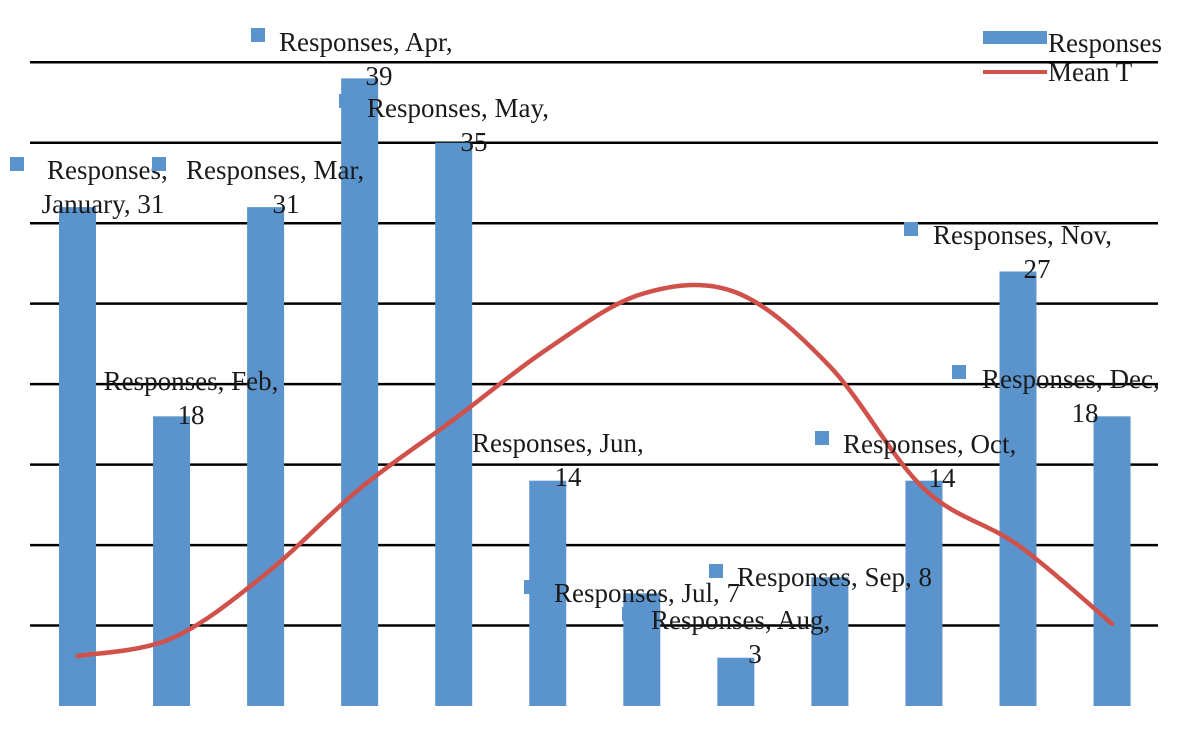 The height and width of the screenshot is (738, 1193). Describe the element at coordinates (531, 587) in the screenshot. I see `label-marker-jul` at that location.